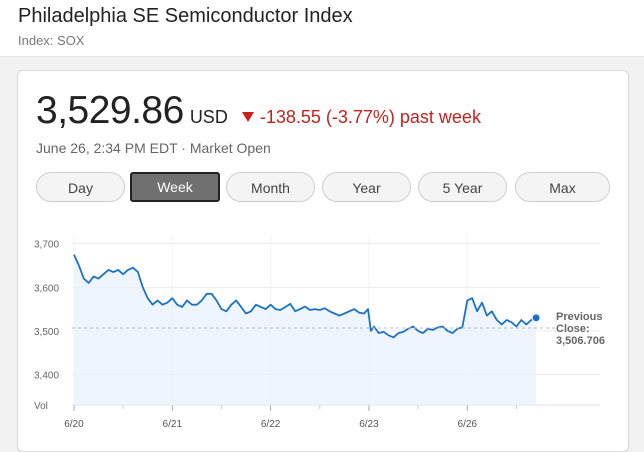 The image size is (644, 452). Describe the element at coordinates (562, 187) in the screenshot. I see `tab-max: Max` at that location.